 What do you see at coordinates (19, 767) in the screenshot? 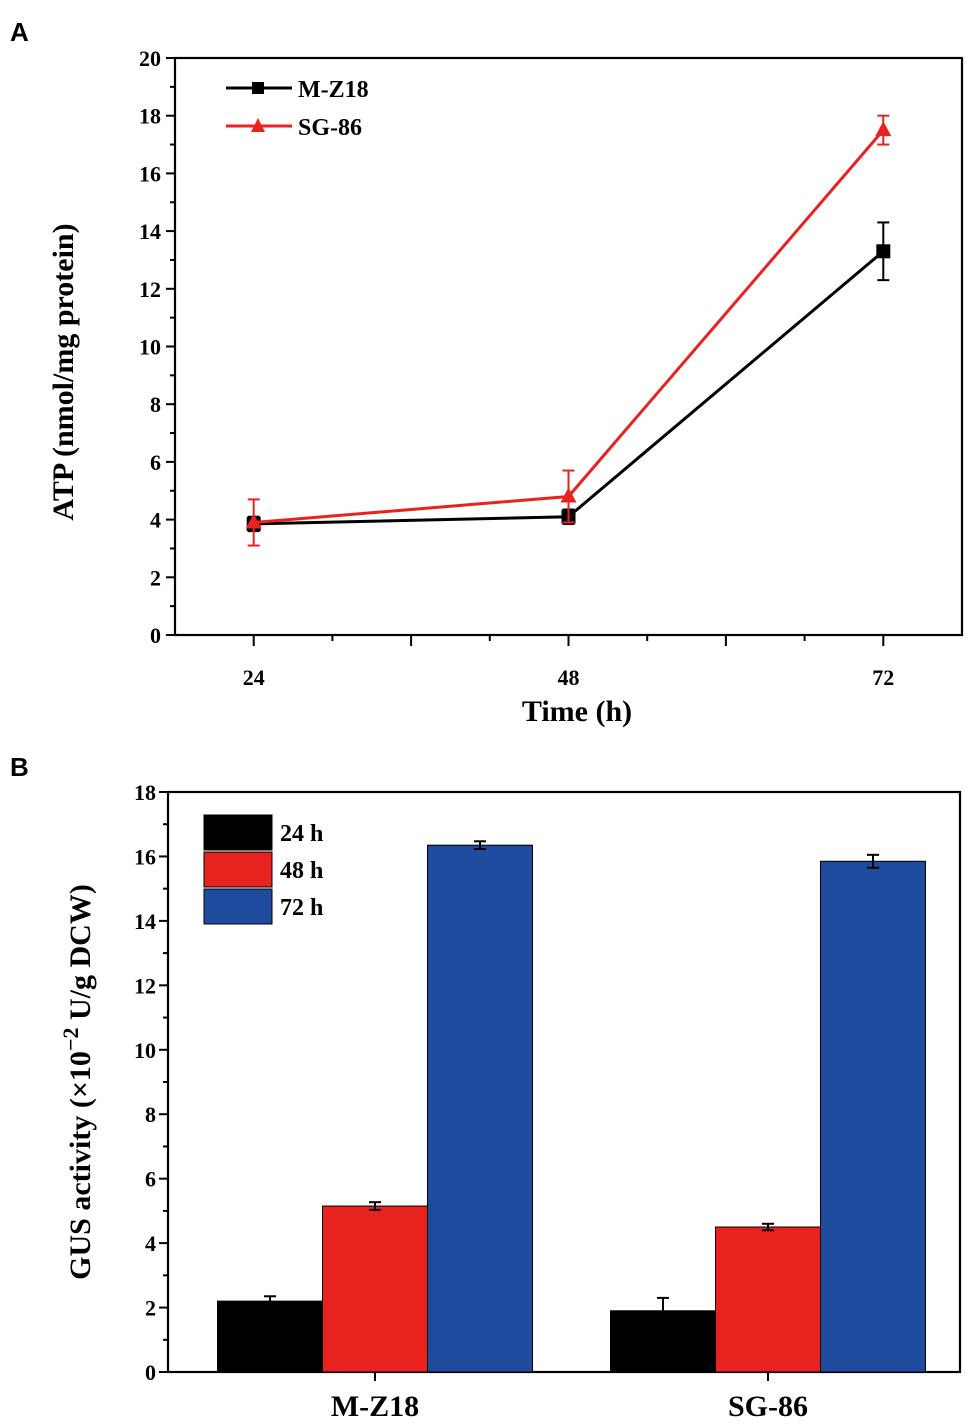
I see `panel-label-b: B` at bounding box center [19, 767].